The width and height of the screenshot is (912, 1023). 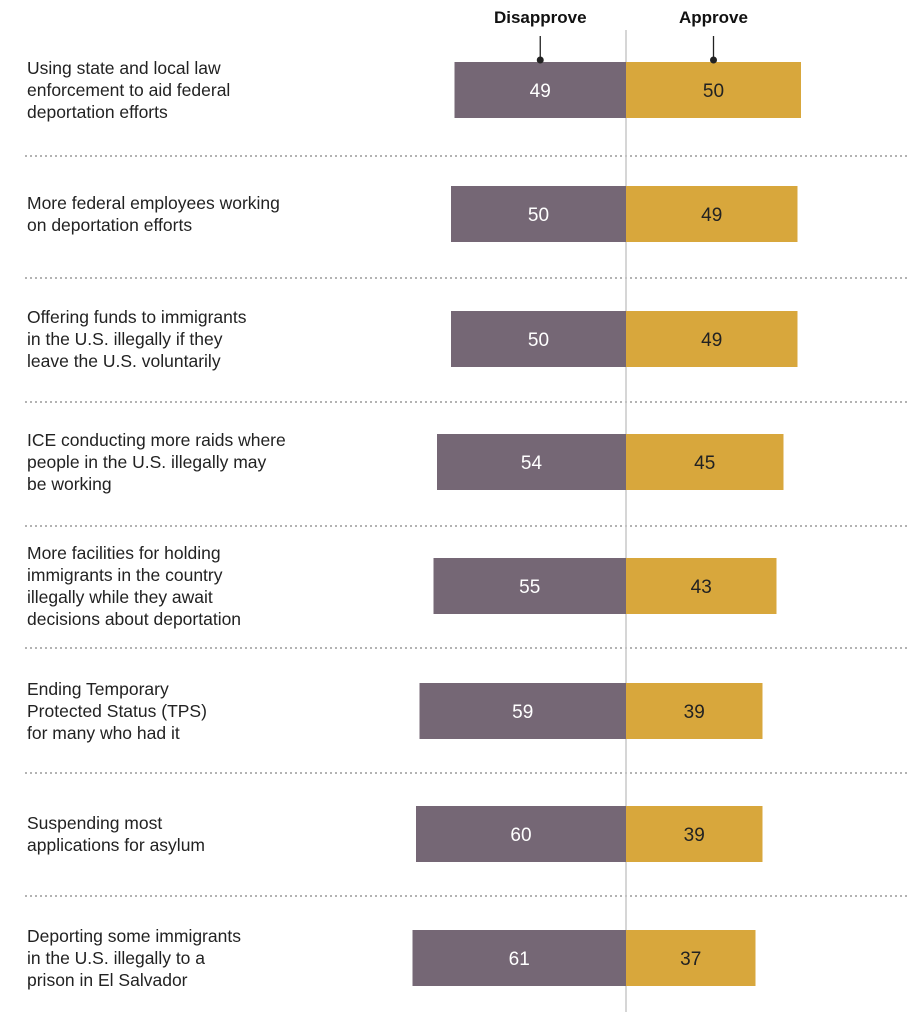 I want to click on category-label-line: Suspending most, so click(x=95, y=823).